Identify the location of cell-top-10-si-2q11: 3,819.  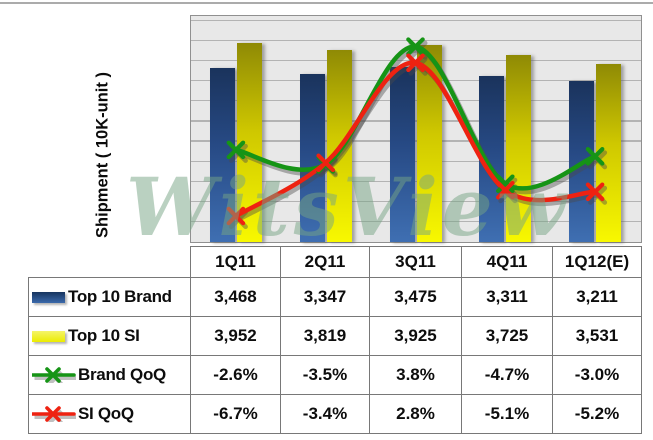
(325, 336).